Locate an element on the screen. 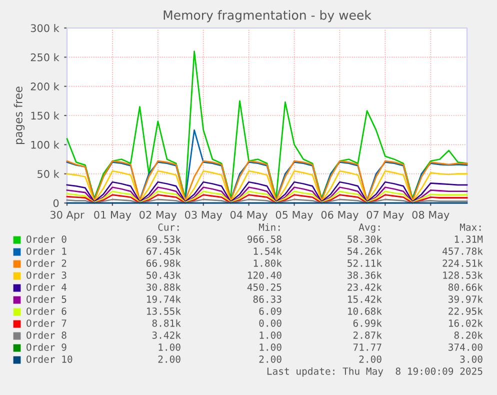  y-tick-label: 150 k is located at coordinates (45, 116).